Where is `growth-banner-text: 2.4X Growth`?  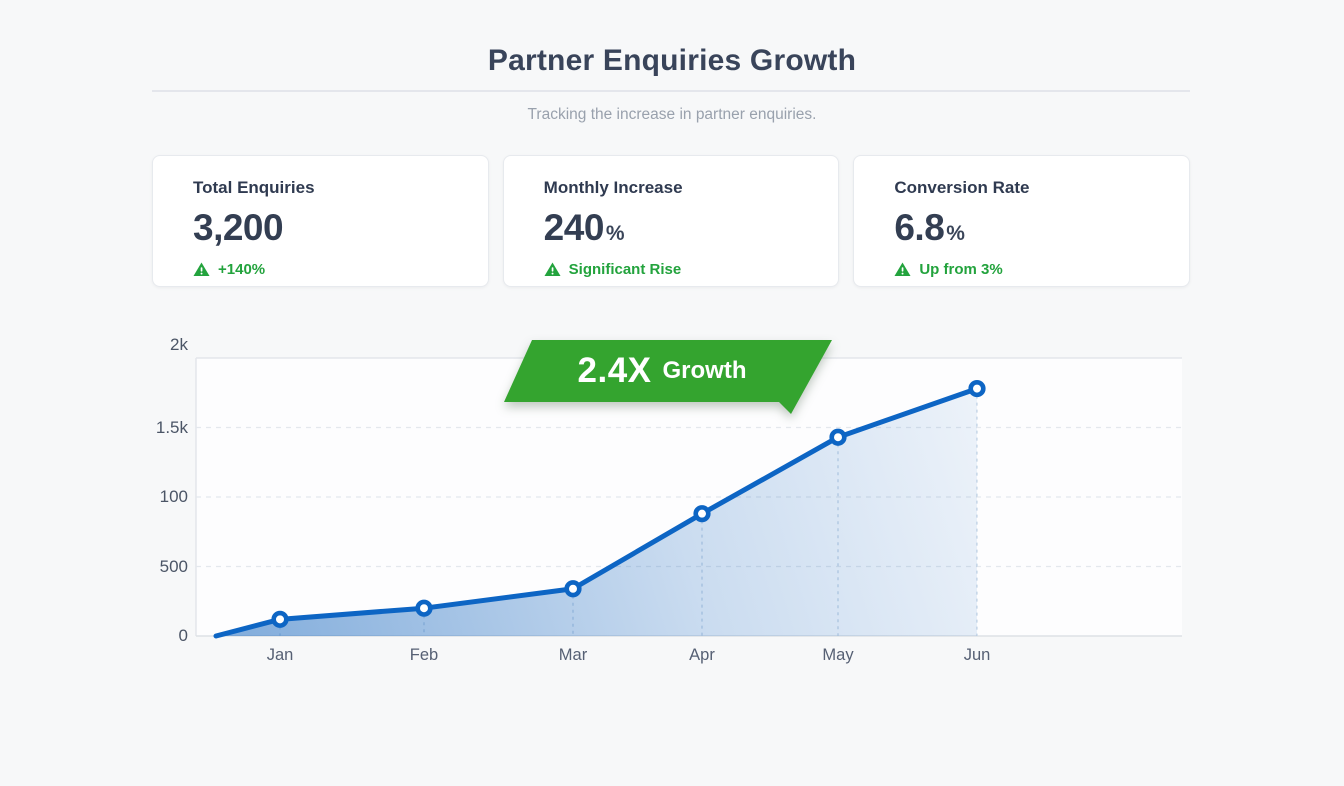
growth-banner-text: 2.4X Growth is located at coordinates (663, 371).